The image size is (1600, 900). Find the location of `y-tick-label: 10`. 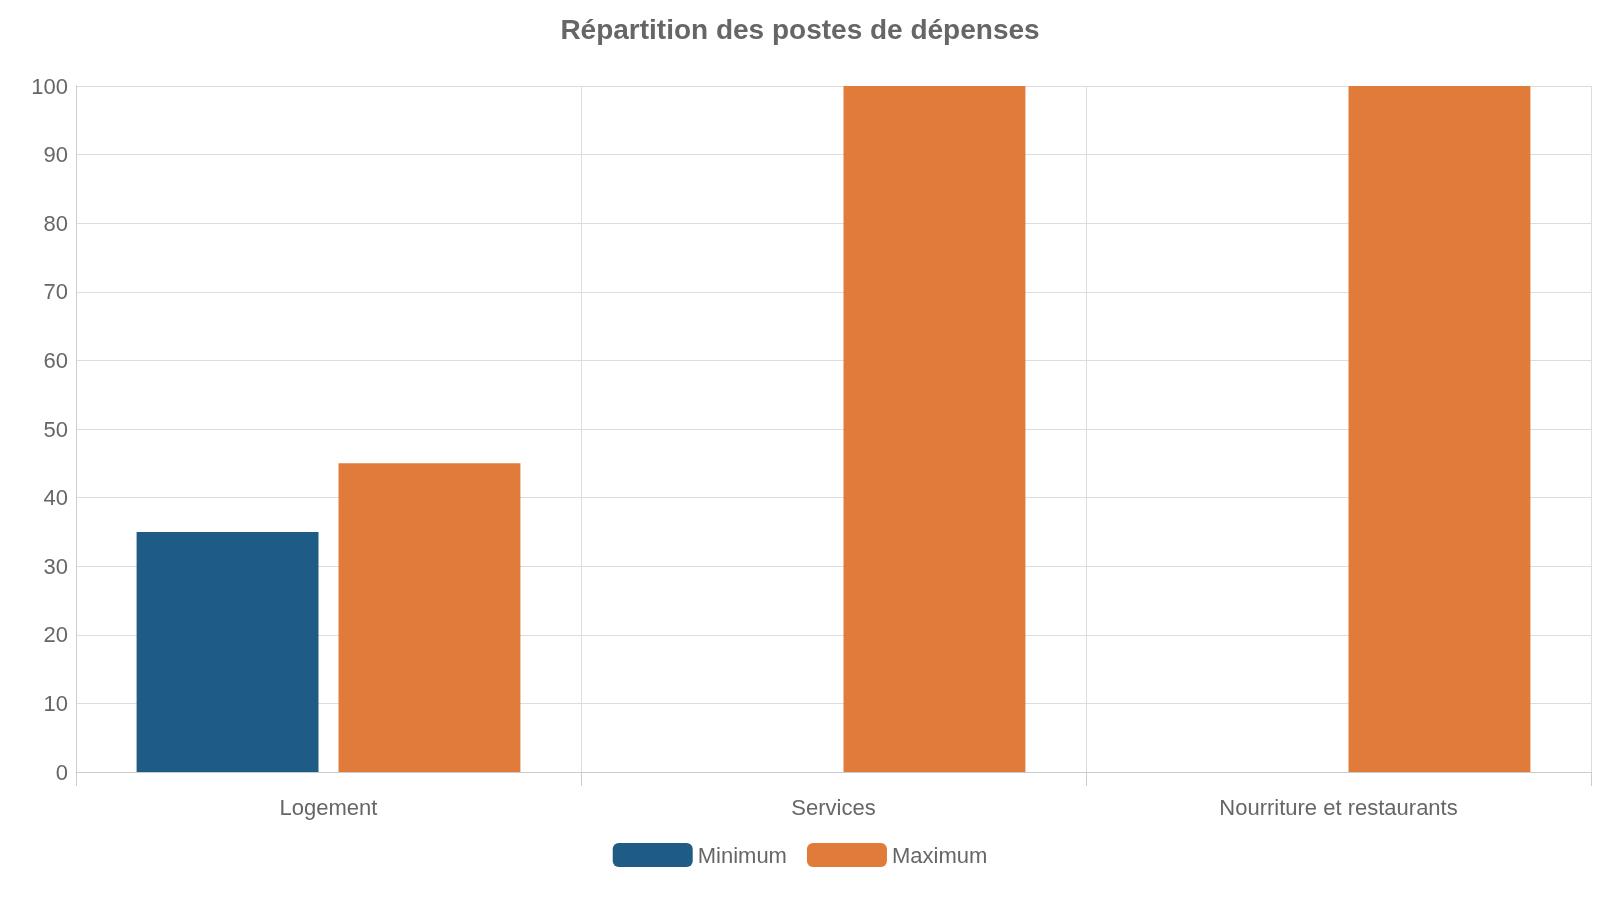

y-tick-label: 10 is located at coordinates (55, 703).